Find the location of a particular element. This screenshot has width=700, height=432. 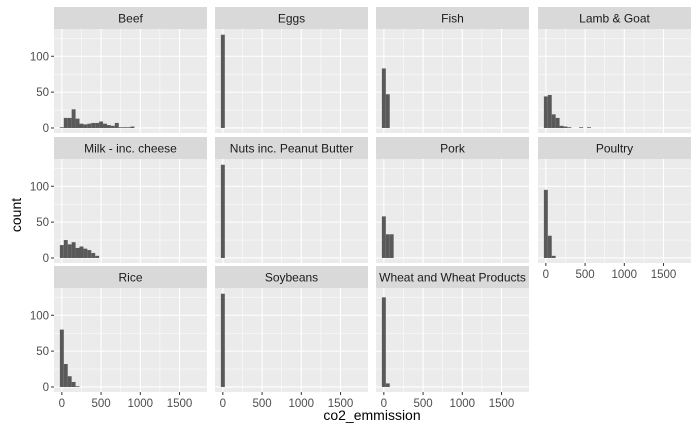

facet-strip-label: Soybeans is located at coordinates (291, 278).